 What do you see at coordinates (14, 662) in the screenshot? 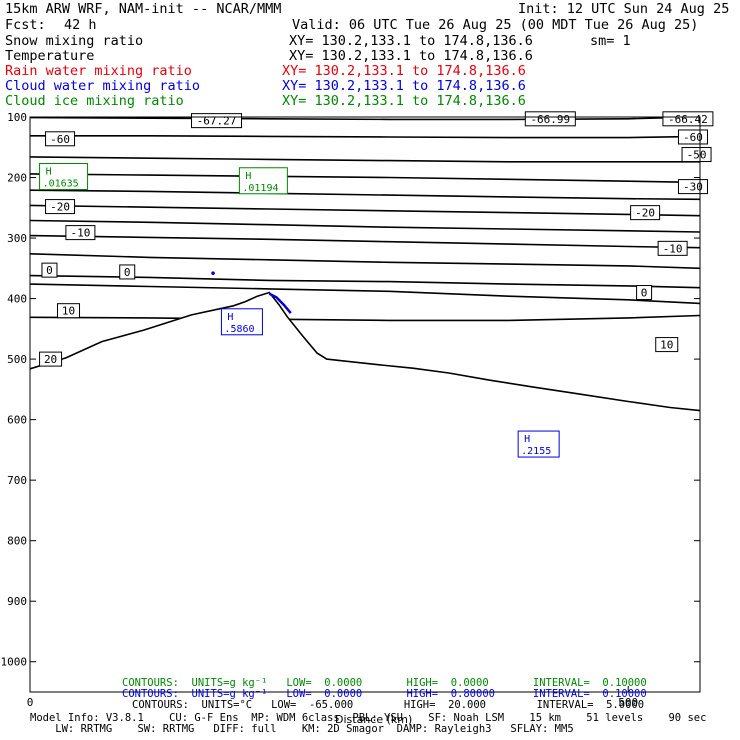
I see `y-tick-label: 1000` at bounding box center [14, 662].